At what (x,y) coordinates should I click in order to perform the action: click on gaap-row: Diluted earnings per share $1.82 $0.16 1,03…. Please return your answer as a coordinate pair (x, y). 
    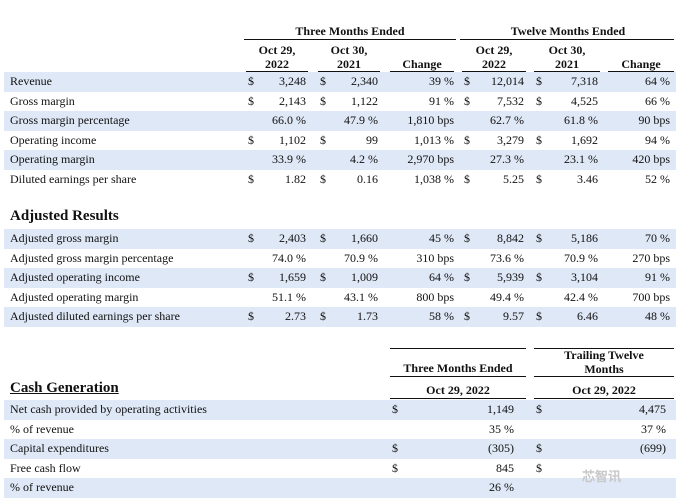
    Looking at the image, I should click on (340, 180).